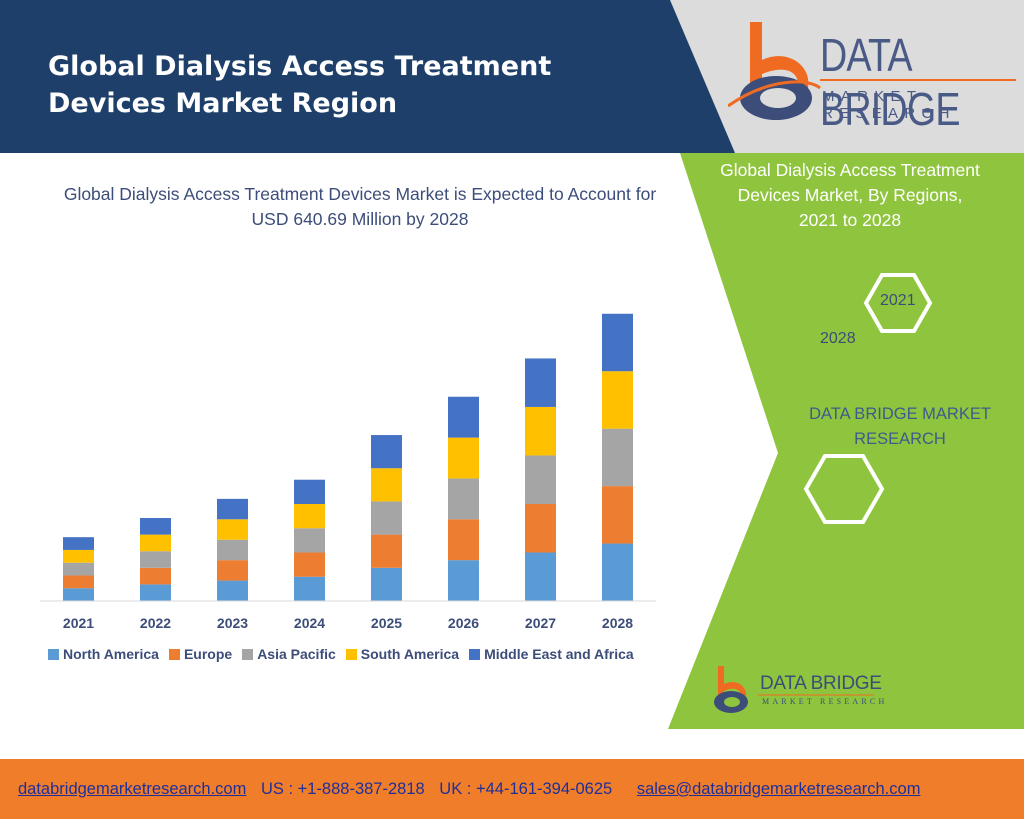 The image size is (1024, 819). What do you see at coordinates (232, 590) in the screenshot?
I see `bar-segment-2023-north-america` at bounding box center [232, 590].